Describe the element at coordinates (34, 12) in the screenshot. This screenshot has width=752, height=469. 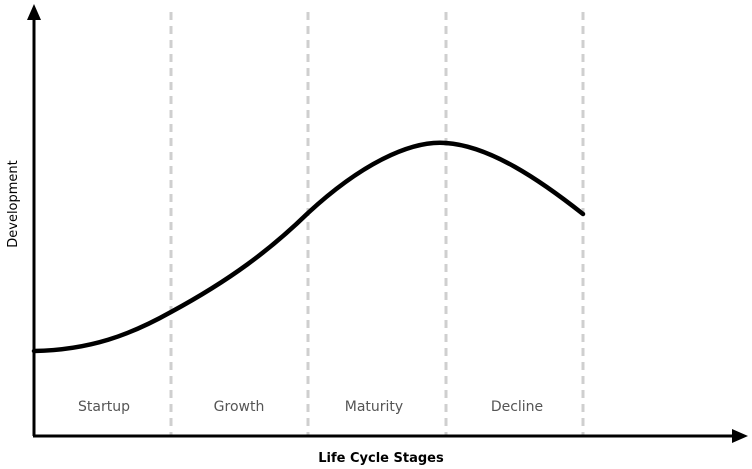
I see `y-axis-arrow` at that location.